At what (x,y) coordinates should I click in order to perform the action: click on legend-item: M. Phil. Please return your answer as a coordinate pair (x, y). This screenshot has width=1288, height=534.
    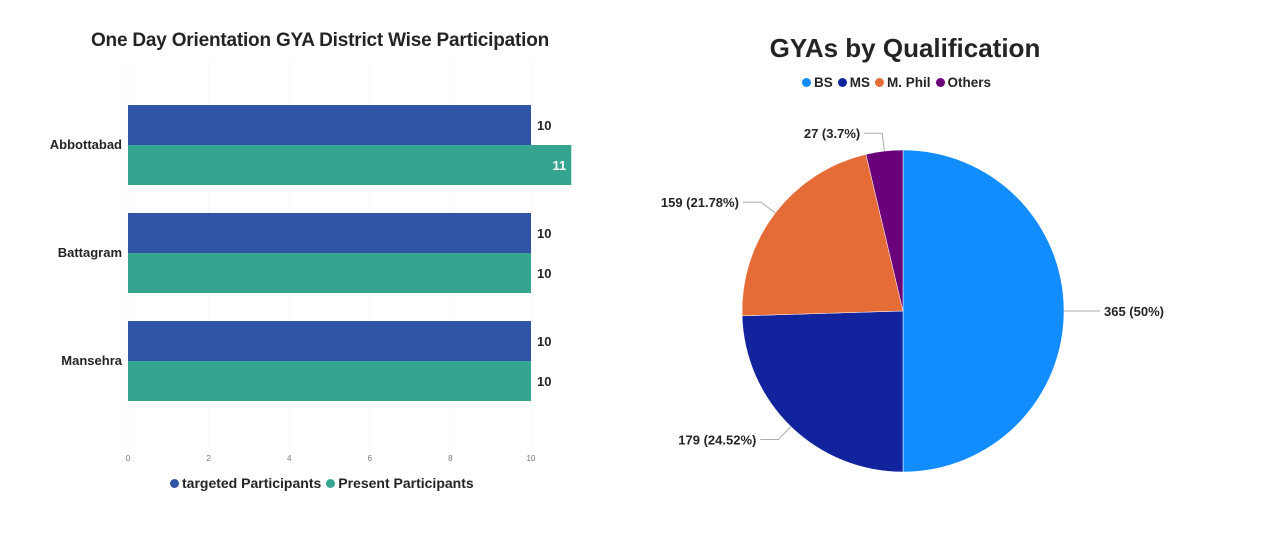
    Looking at the image, I should click on (903, 82).